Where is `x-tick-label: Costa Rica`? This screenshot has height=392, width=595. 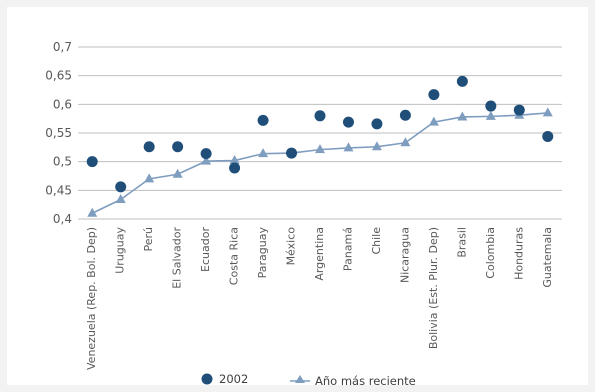
x-tick-label: Costa Rica is located at coordinates (234, 256).